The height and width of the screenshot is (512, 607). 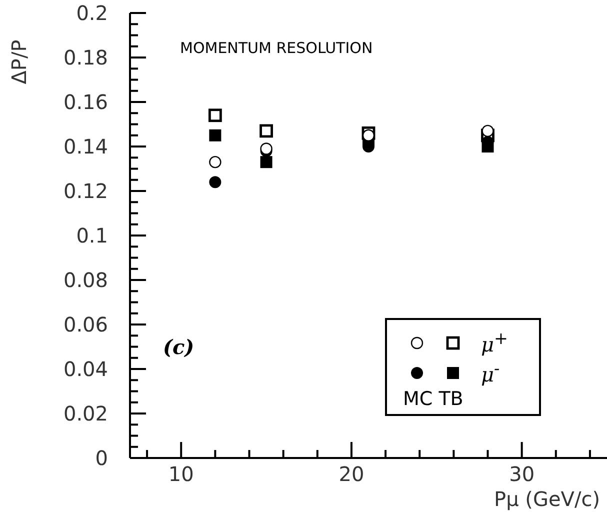 What do you see at coordinates (85, 58) in the screenshot?
I see `y-tick-label: 0.18` at bounding box center [85, 58].